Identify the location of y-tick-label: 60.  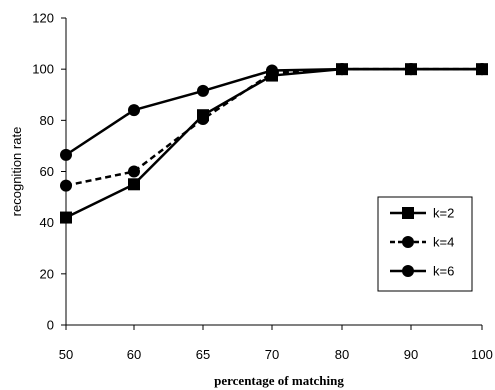
(47, 171).